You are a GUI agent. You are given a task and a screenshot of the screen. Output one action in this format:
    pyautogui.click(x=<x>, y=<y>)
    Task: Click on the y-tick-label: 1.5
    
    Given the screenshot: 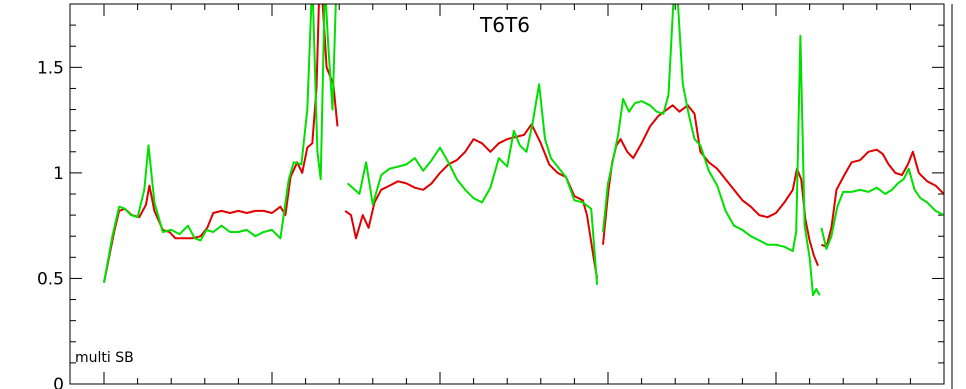 What is the action you would take?
    pyautogui.click(x=50, y=68)
    